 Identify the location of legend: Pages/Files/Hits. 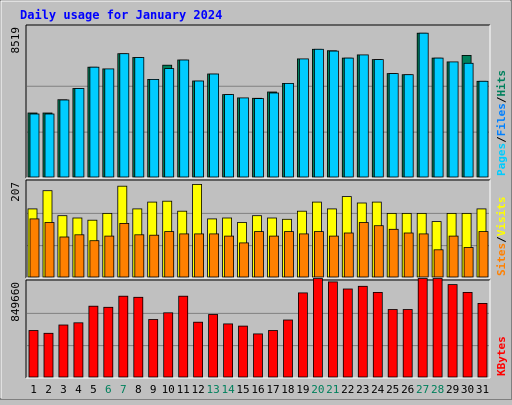
(501, 123).